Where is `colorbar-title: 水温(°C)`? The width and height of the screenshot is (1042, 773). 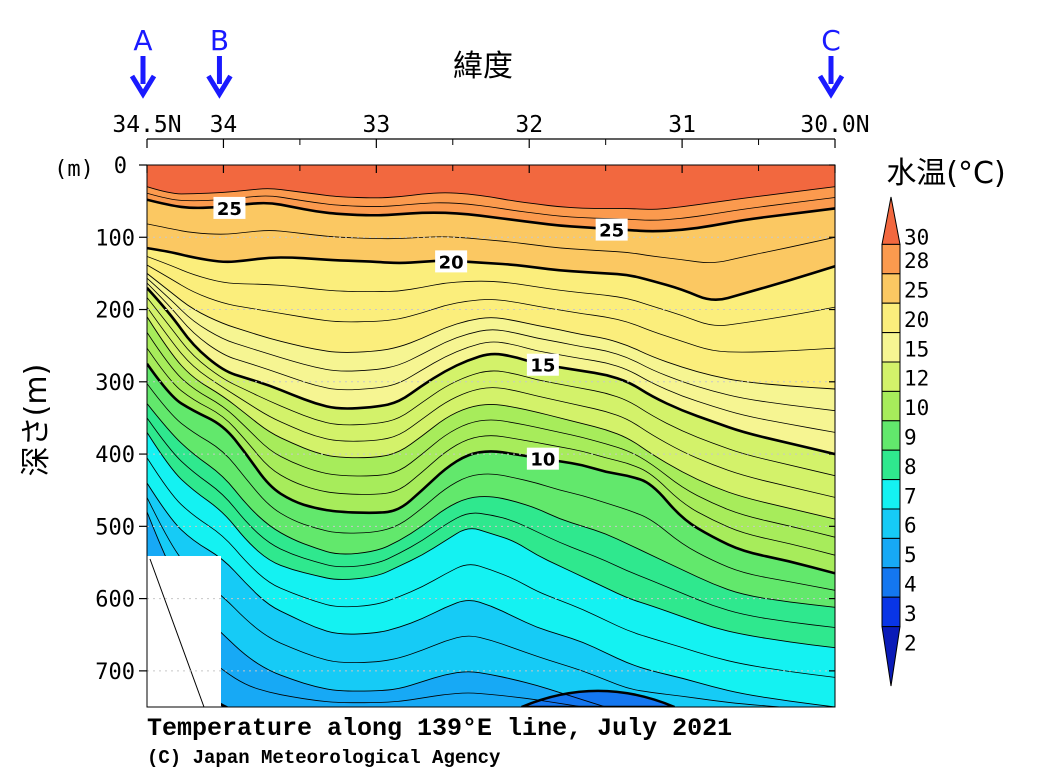 colorbar-title: 水温(°C) is located at coordinates (945, 173).